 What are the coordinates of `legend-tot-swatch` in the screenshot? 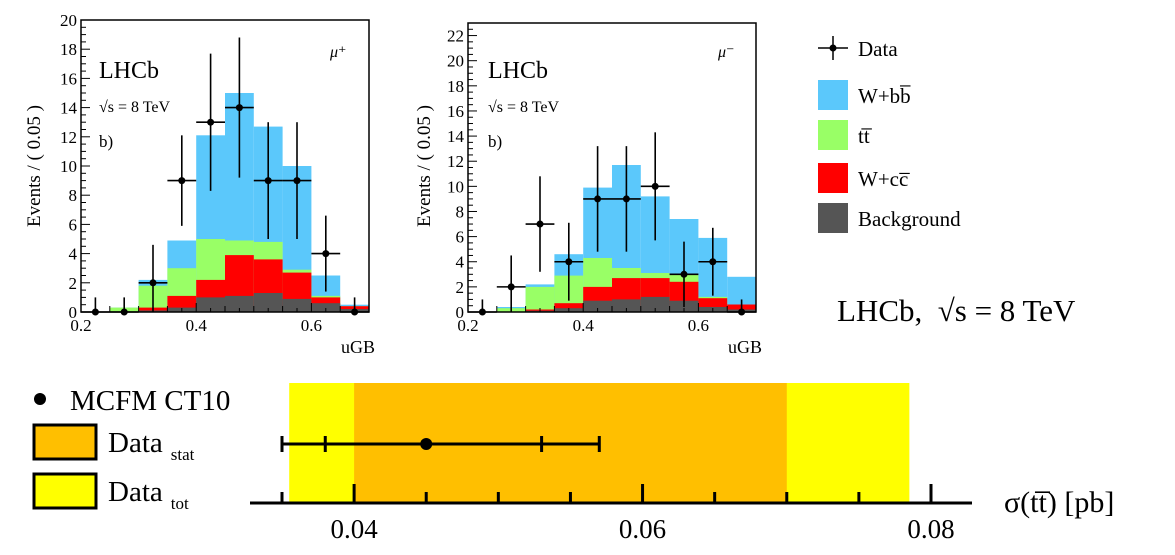 It's located at (65, 491).